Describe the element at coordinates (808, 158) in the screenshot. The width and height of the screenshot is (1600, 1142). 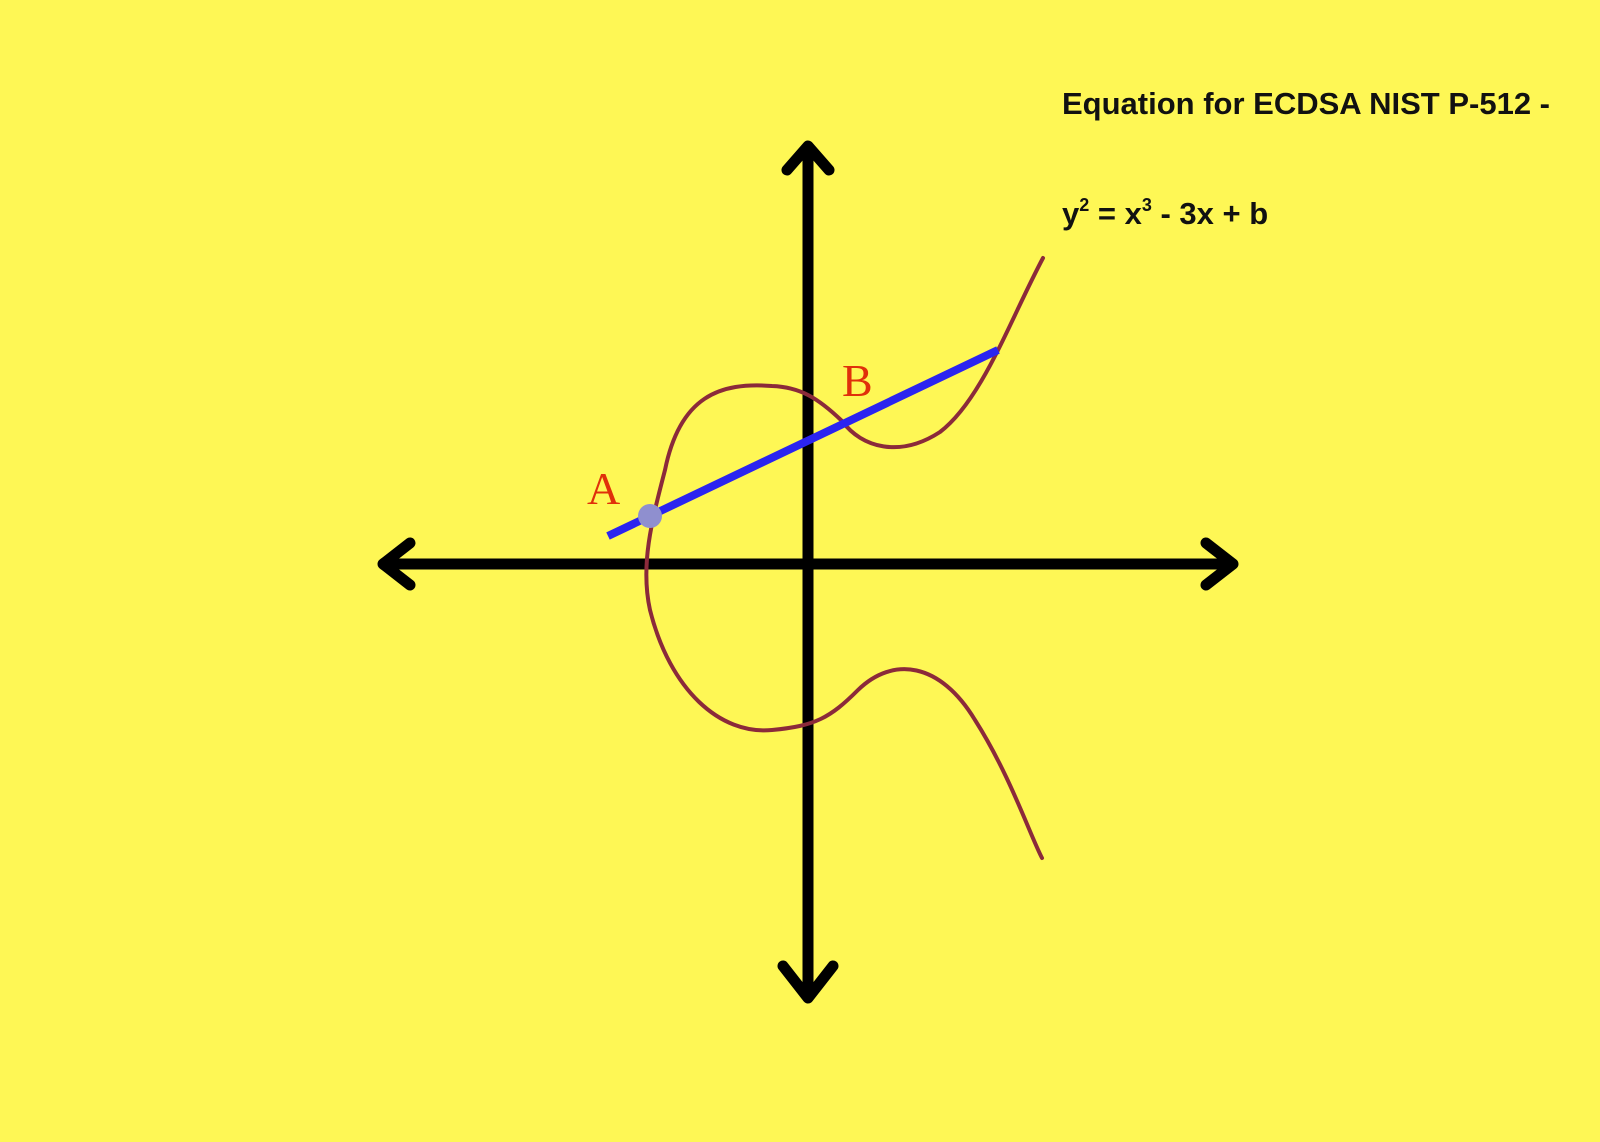
I see `y-axis-top-arrowhead` at that location.